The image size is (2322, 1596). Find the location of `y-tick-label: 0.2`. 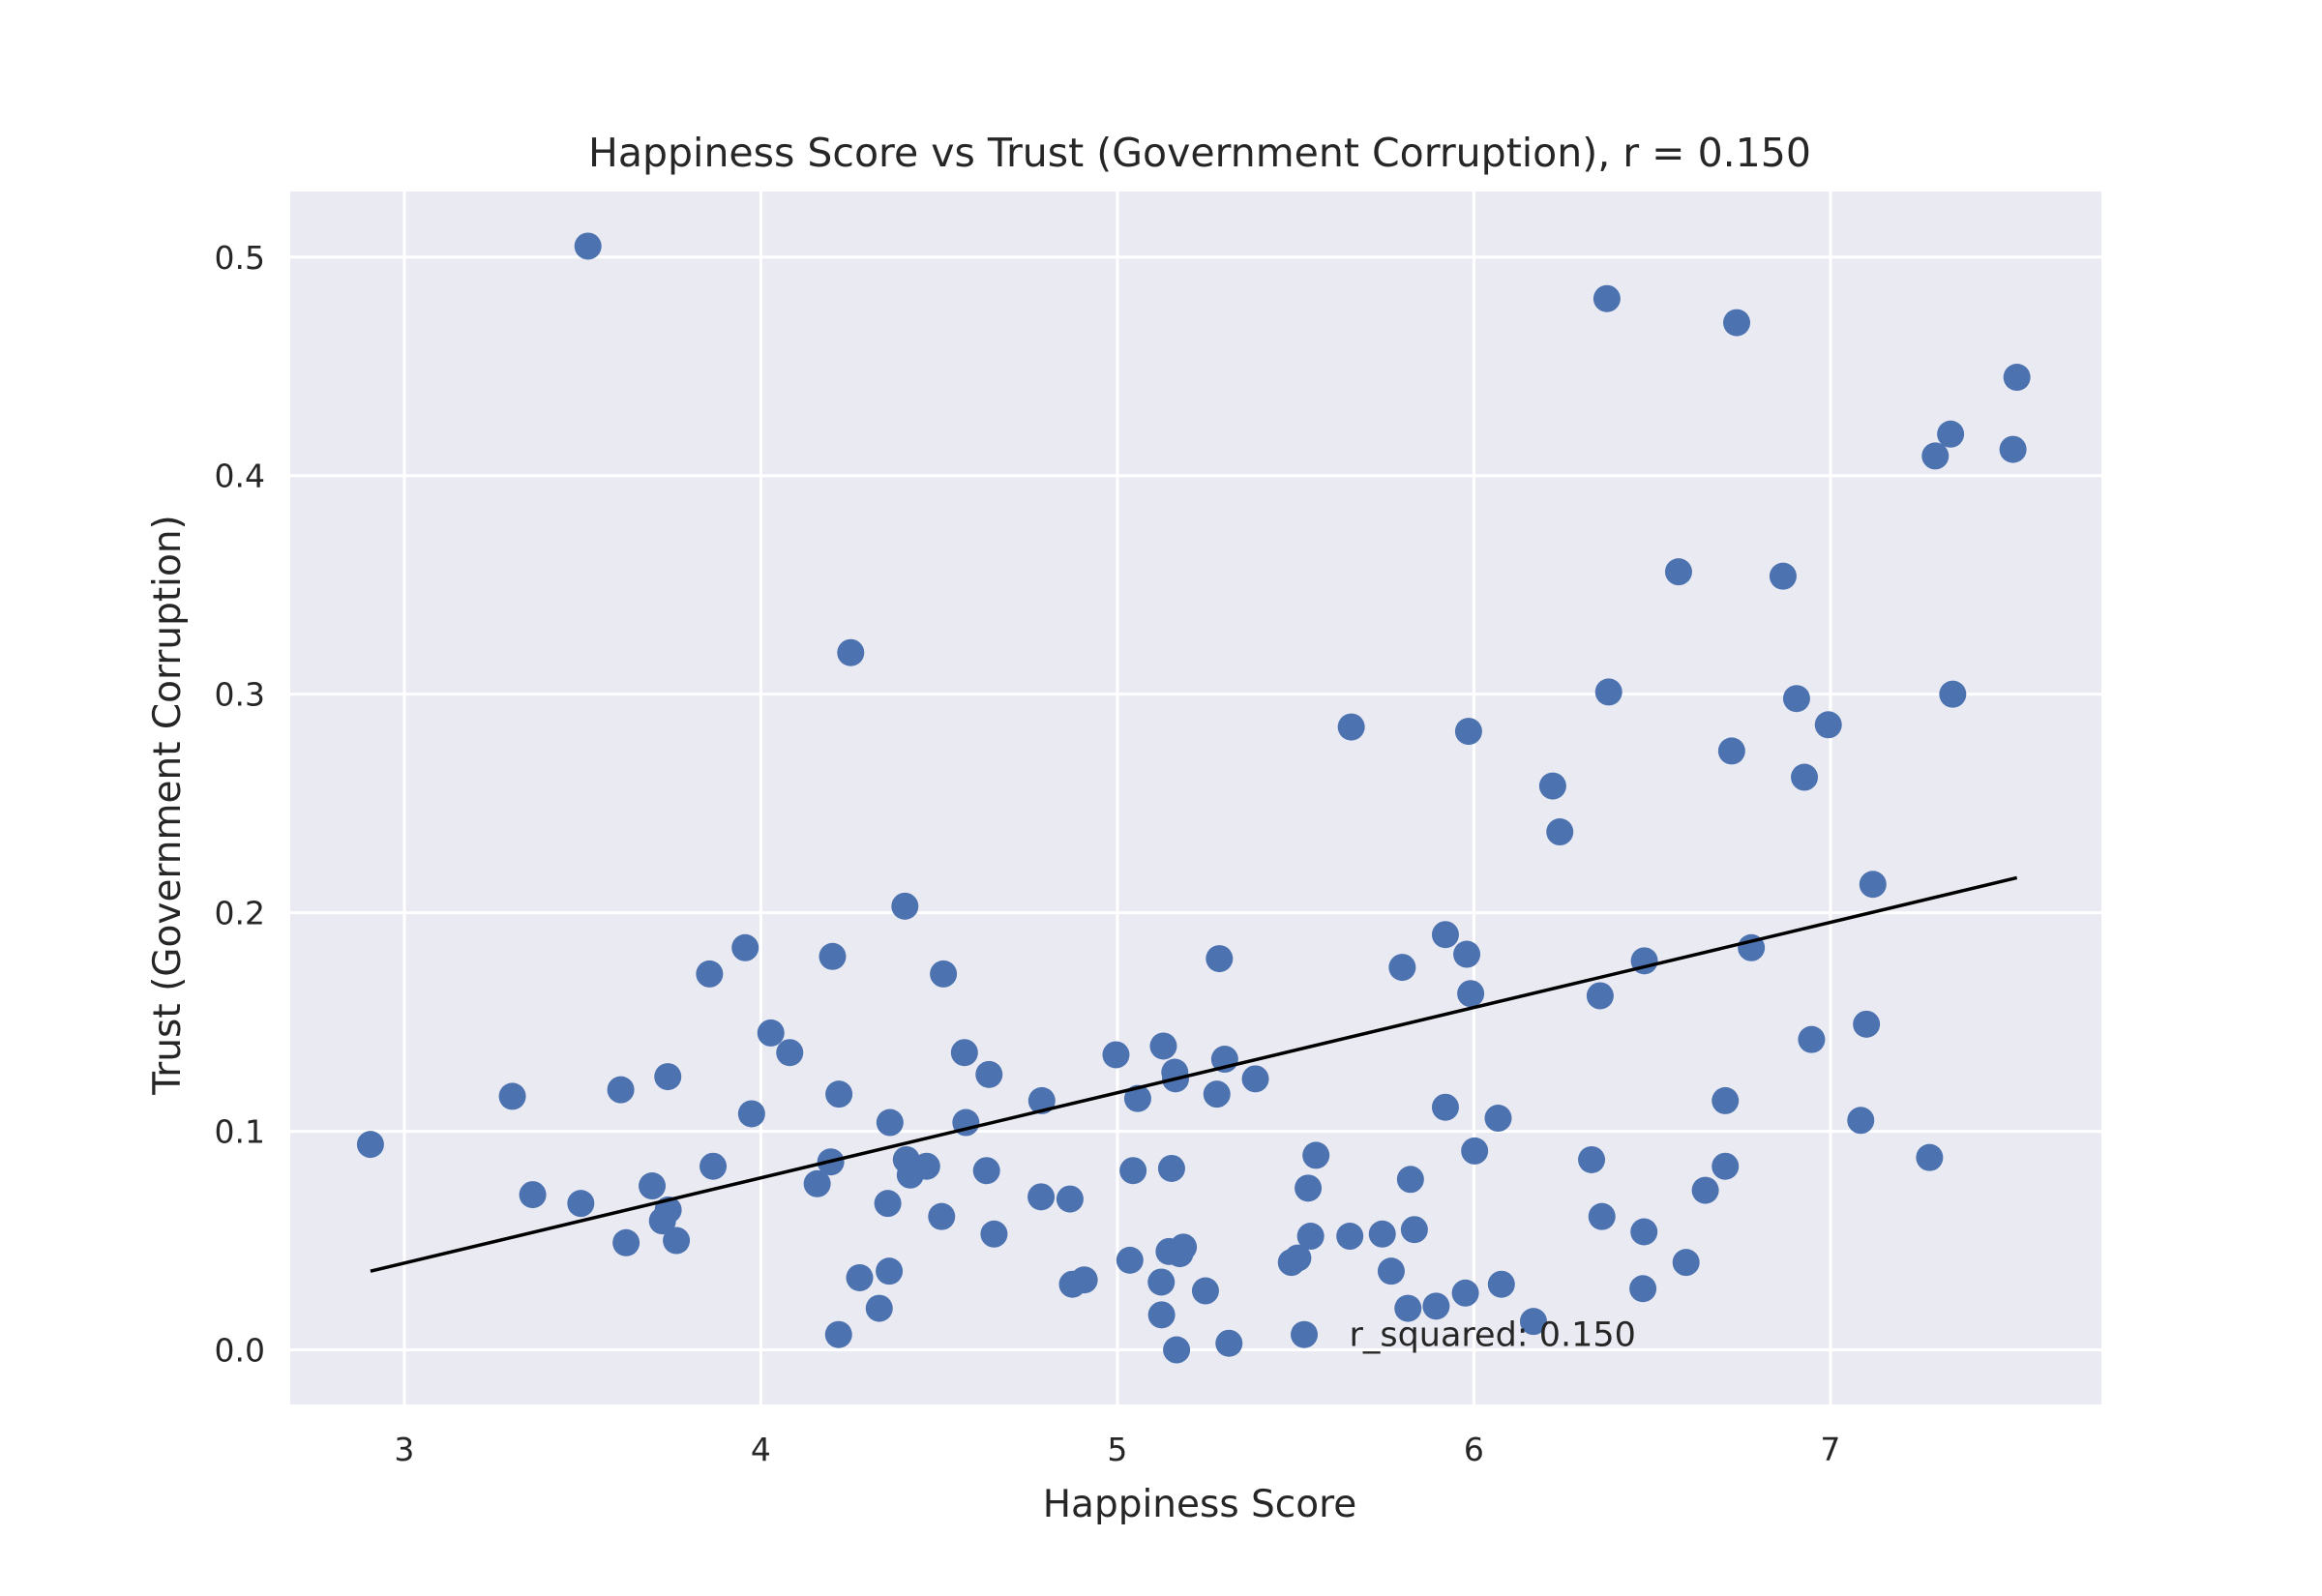

y-tick-label: 0.2 is located at coordinates (240, 913).